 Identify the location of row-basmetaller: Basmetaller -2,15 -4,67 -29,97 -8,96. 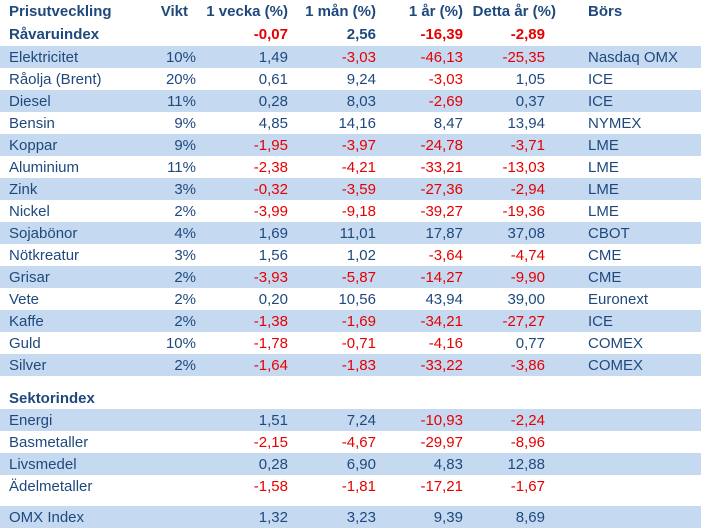
(350, 442).